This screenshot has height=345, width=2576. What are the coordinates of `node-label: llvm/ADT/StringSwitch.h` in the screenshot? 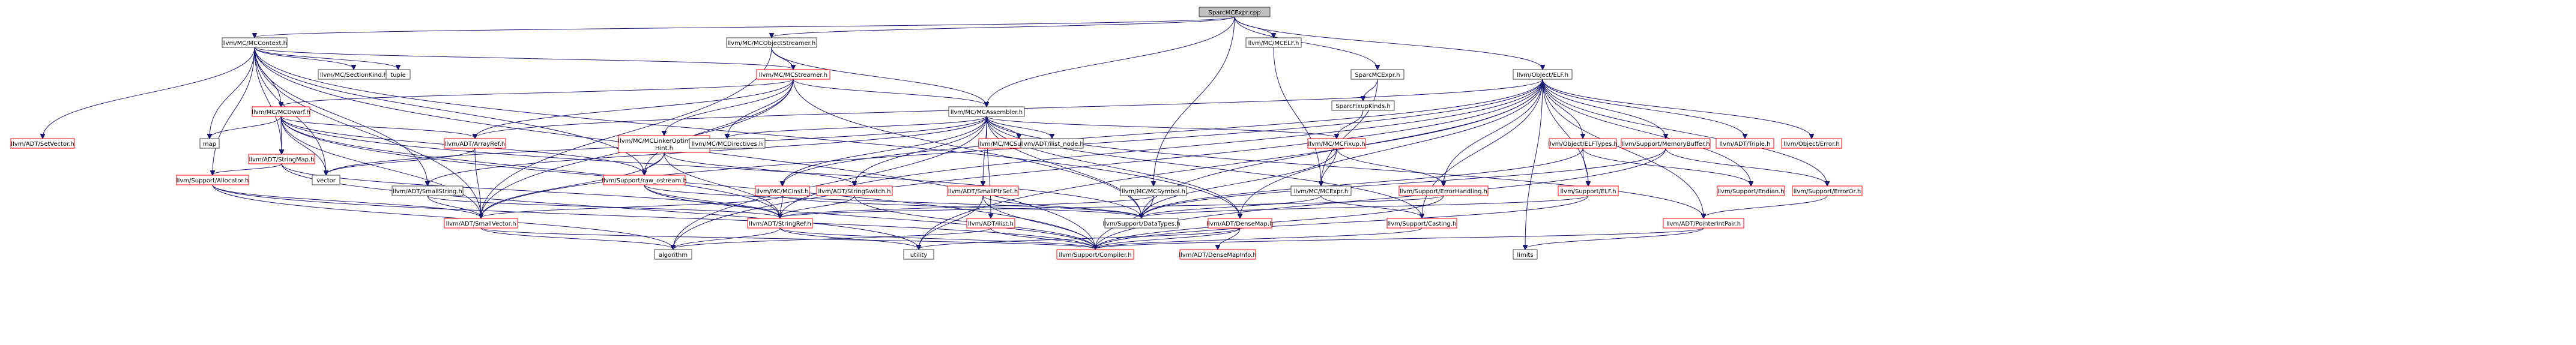 It's located at (854, 191).